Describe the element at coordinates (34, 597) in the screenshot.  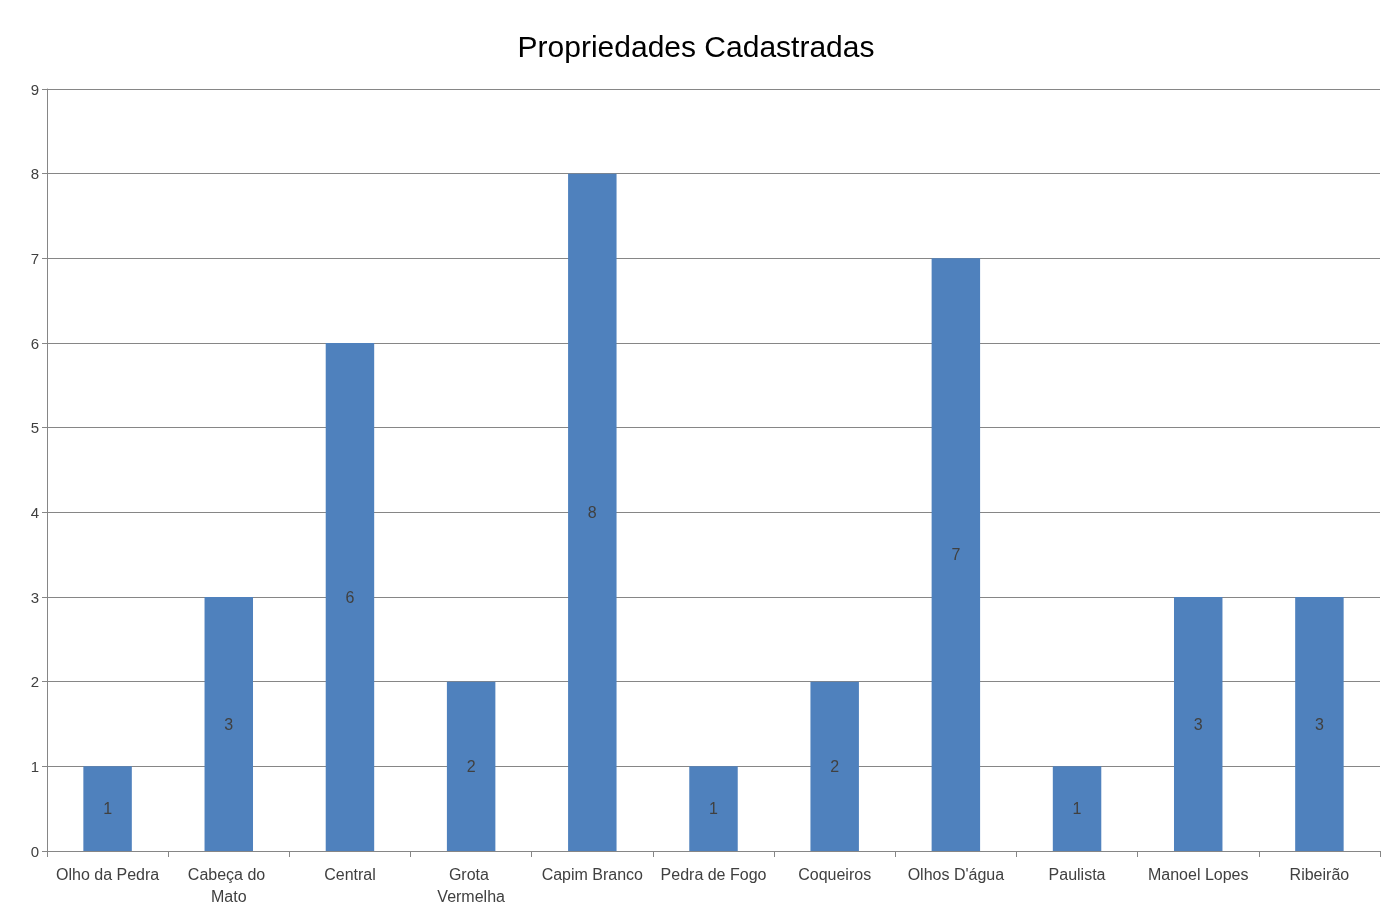
I see `y-tick-label: 3` at that location.